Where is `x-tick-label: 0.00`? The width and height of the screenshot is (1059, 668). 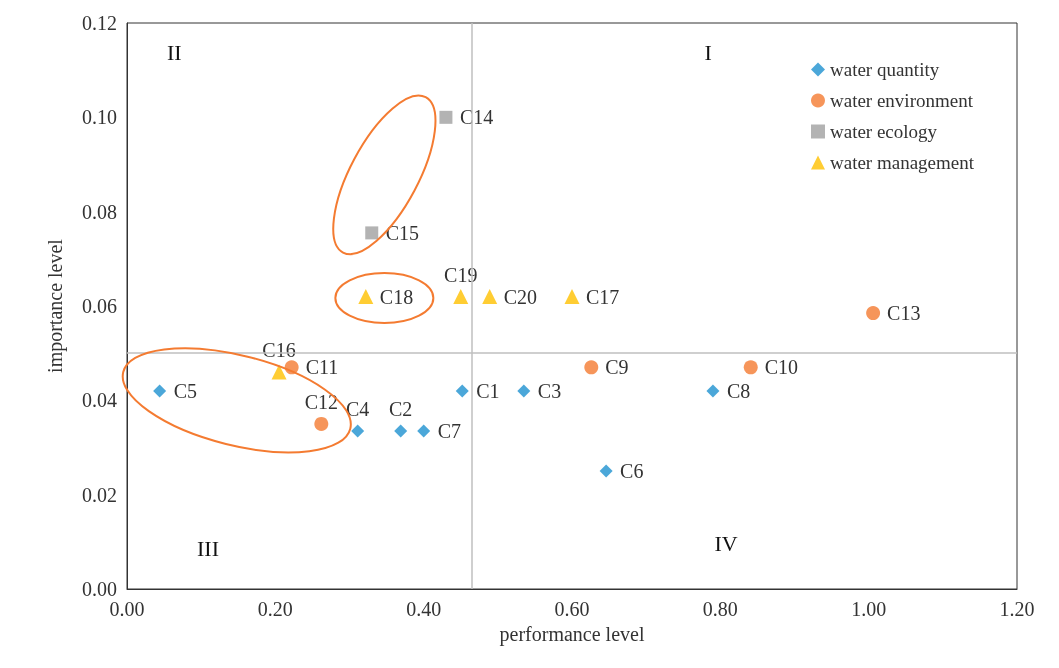
x-tick-label: 0.00 is located at coordinates (127, 609).